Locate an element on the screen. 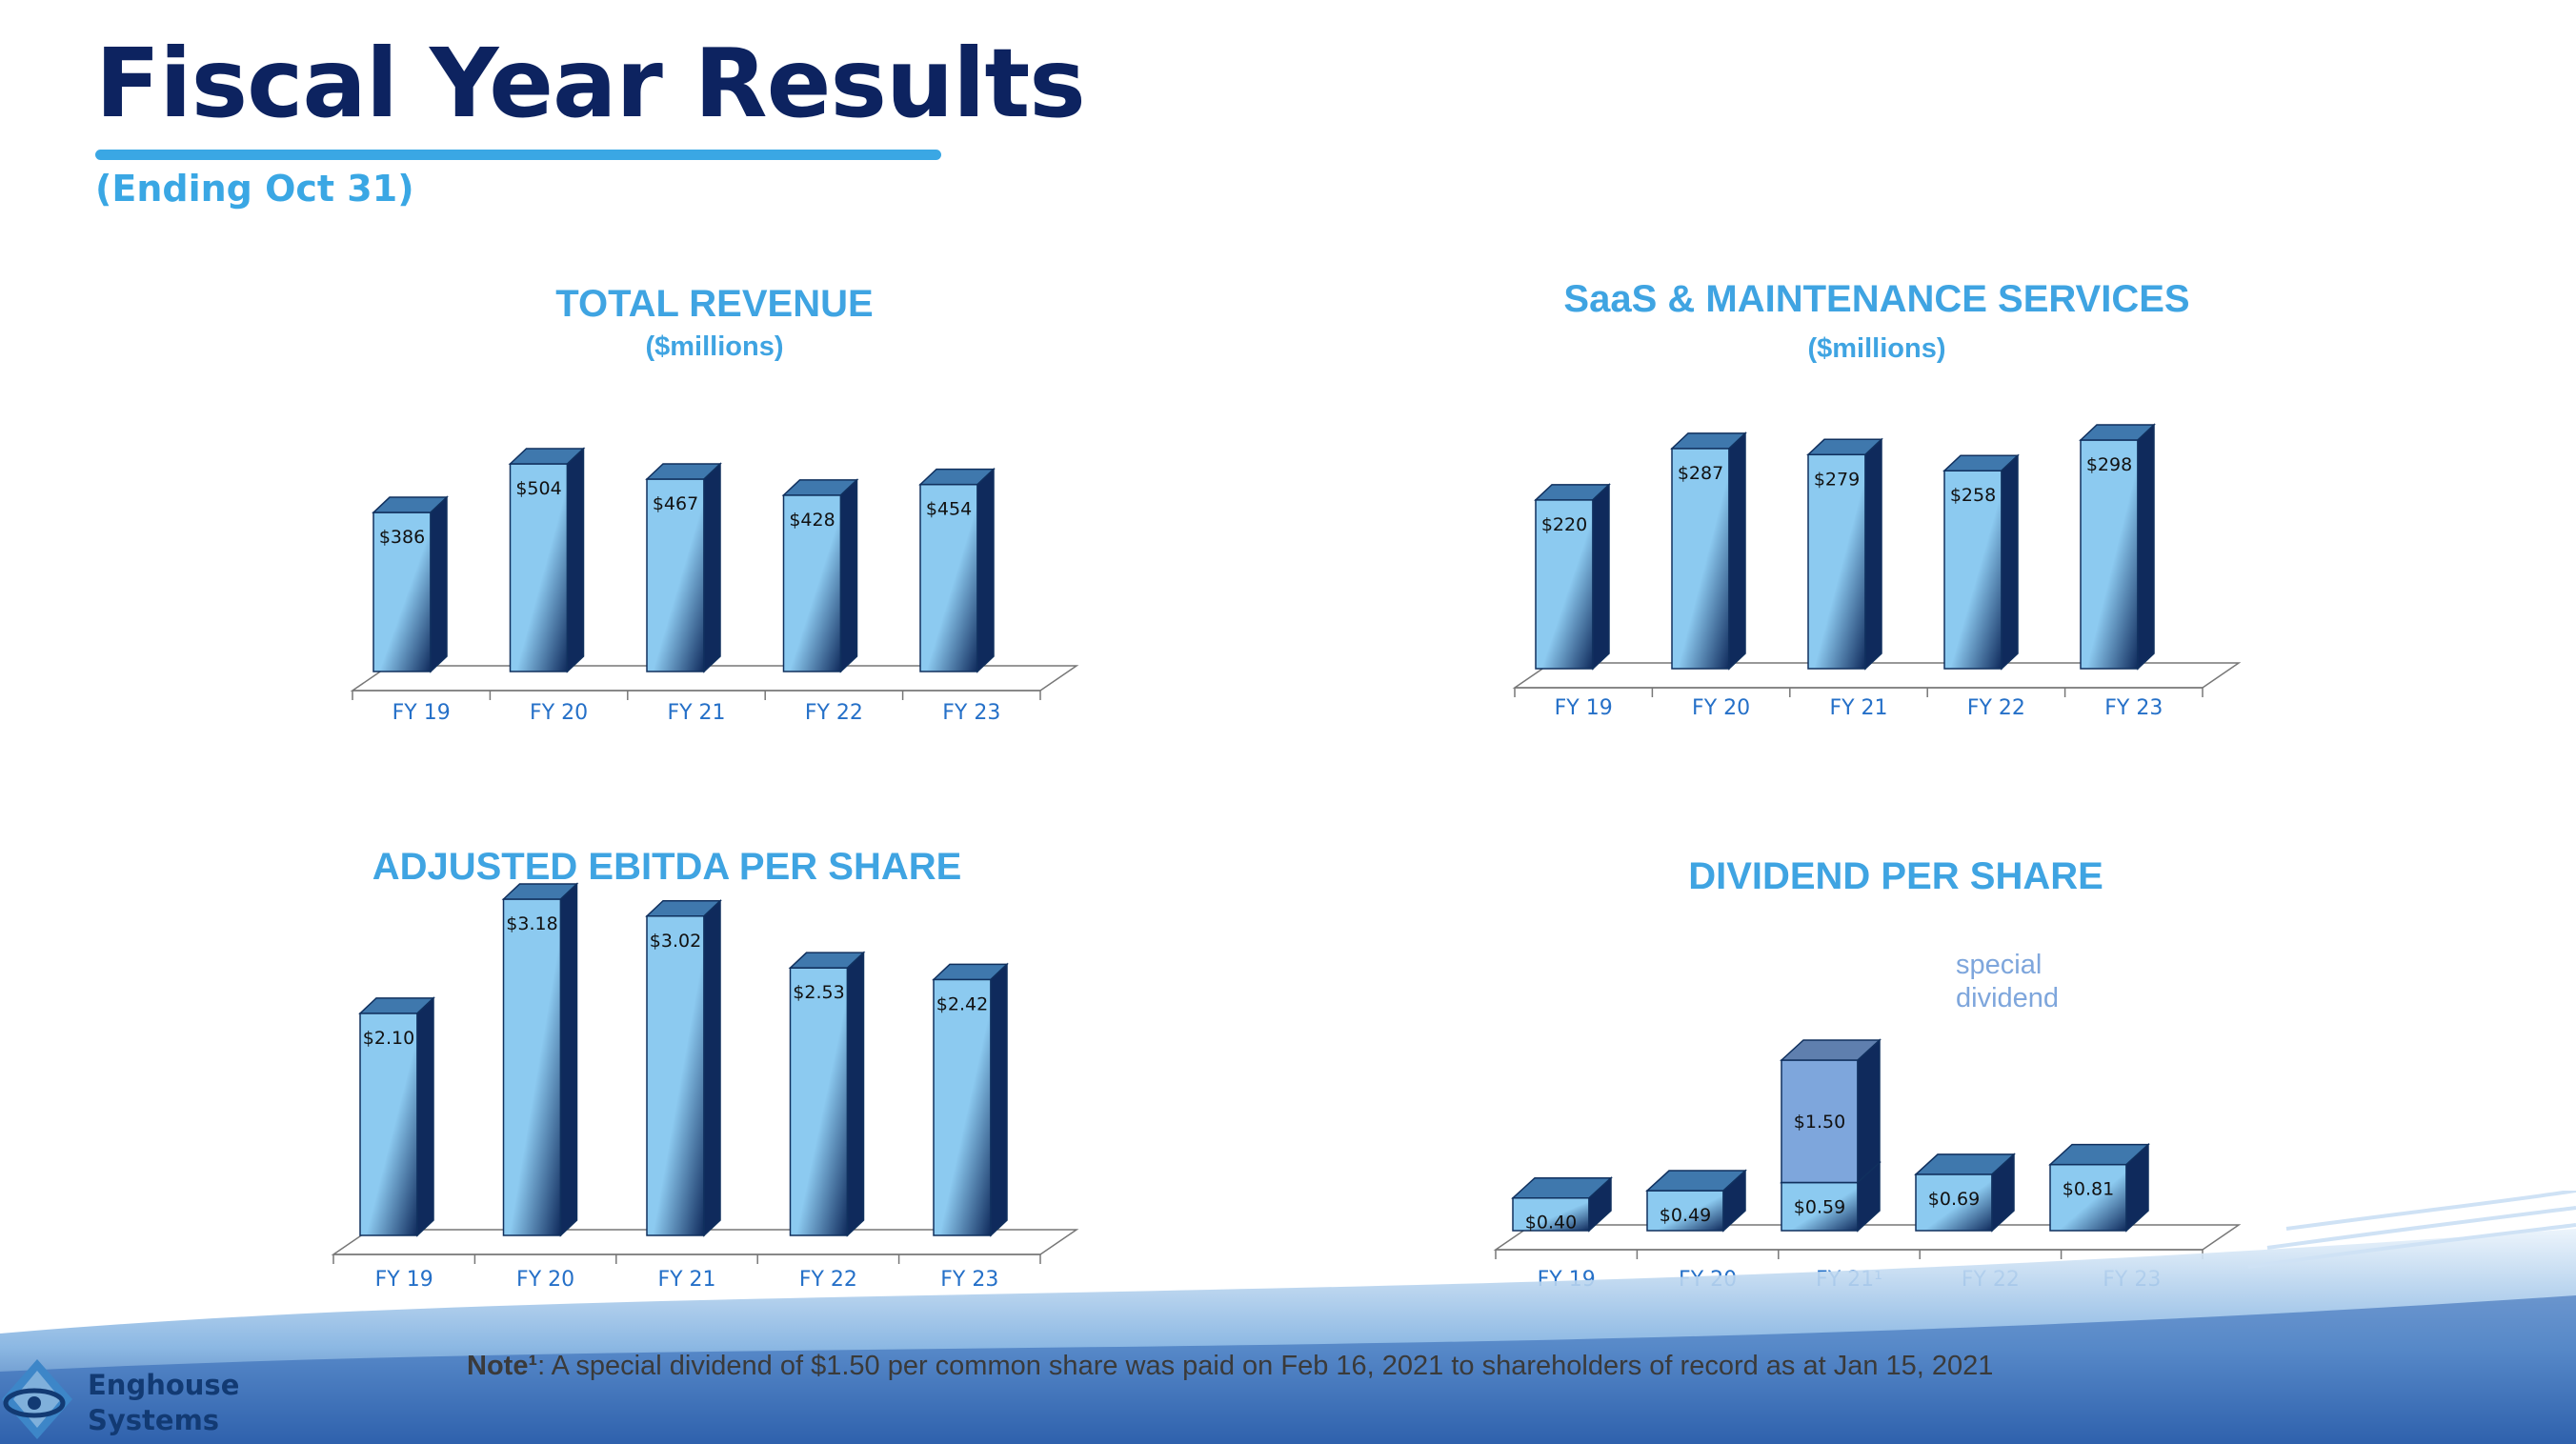 This screenshot has height=1444, width=2576. bar-value-label: $287 is located at coordinates (1700, 473).